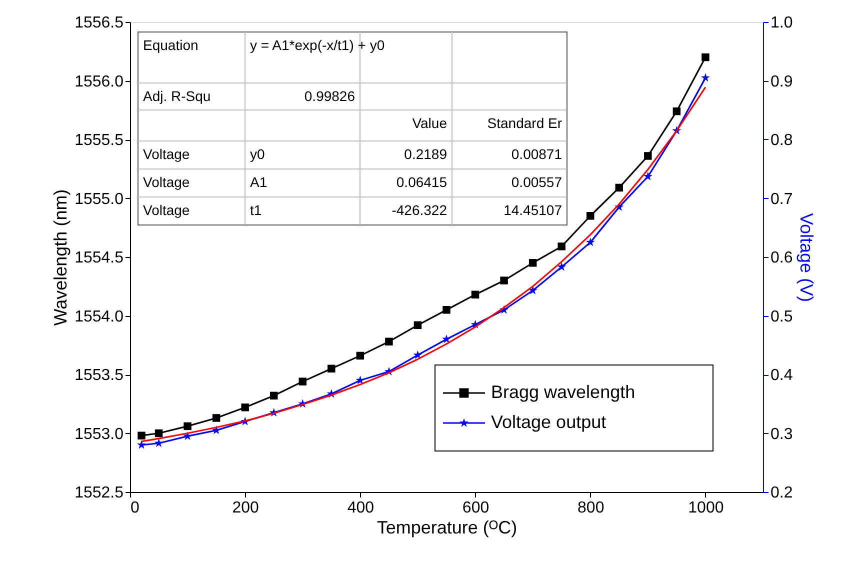 This screenshot has width=855, height=573. I want to click on y-tick-label: 1556.5, so click(99, 23).